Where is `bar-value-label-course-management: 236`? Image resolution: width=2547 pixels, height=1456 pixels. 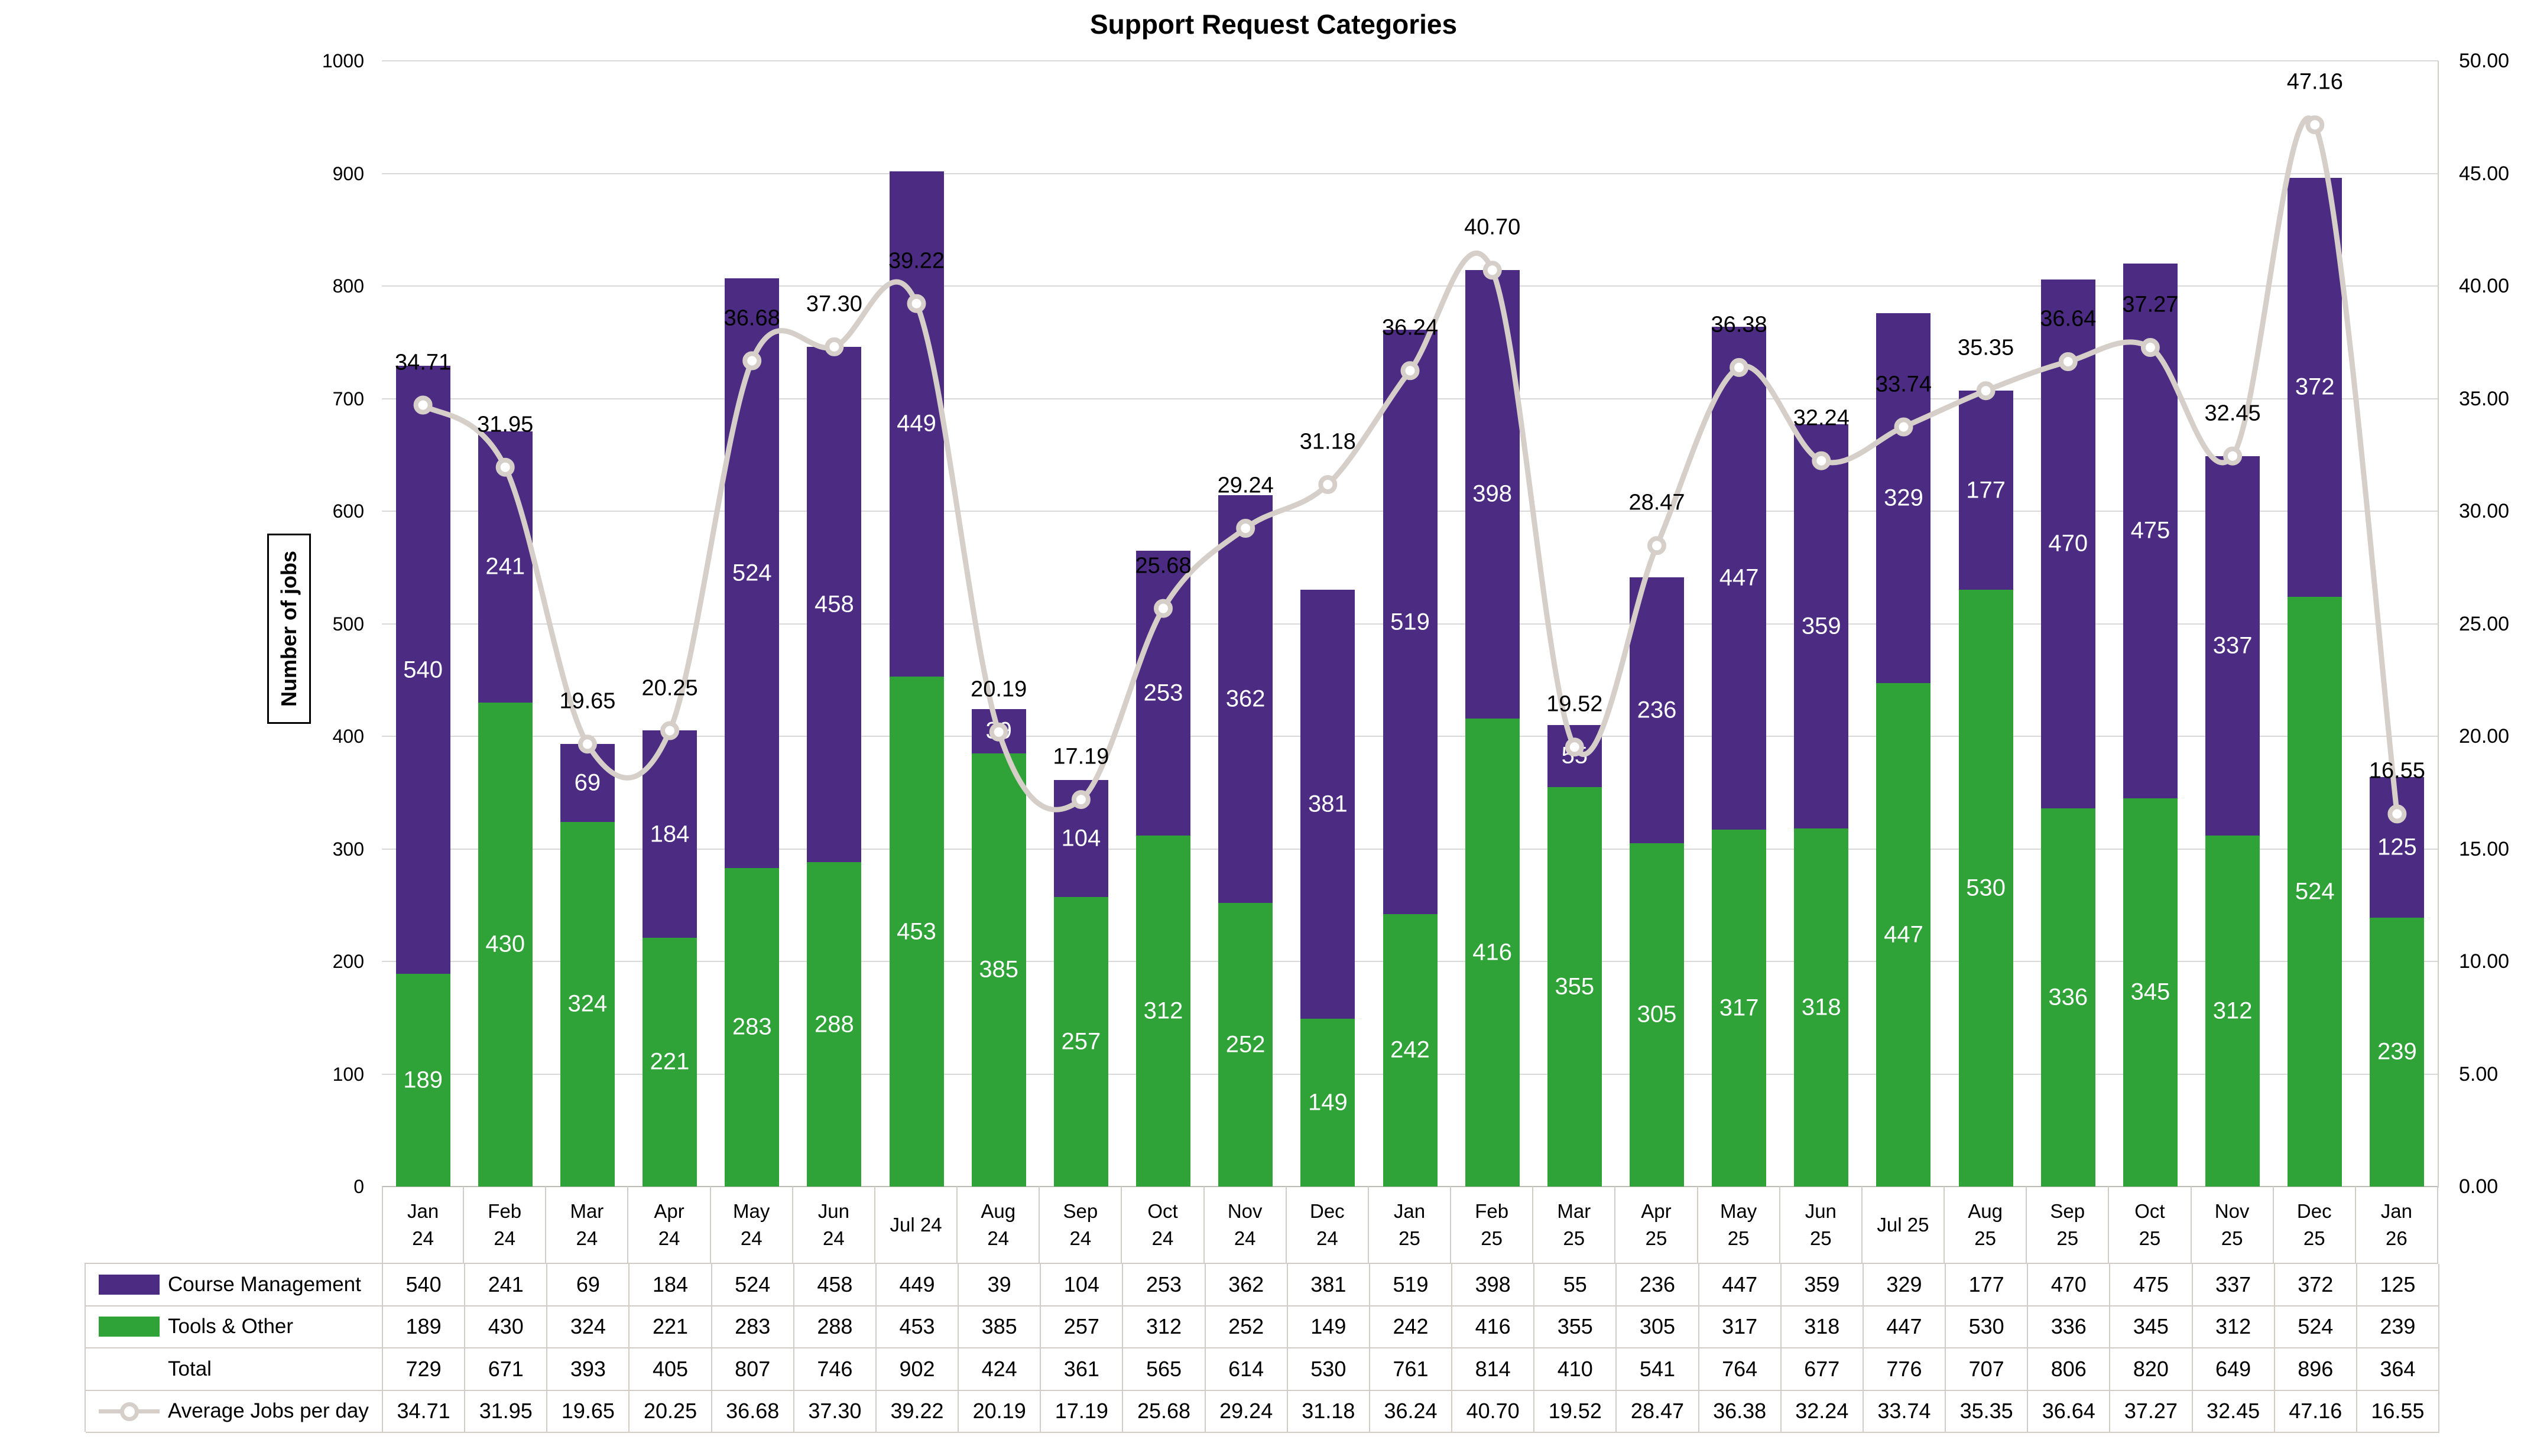
bar-value-label-course-management: 236 is located at coordinates (1657, 710).